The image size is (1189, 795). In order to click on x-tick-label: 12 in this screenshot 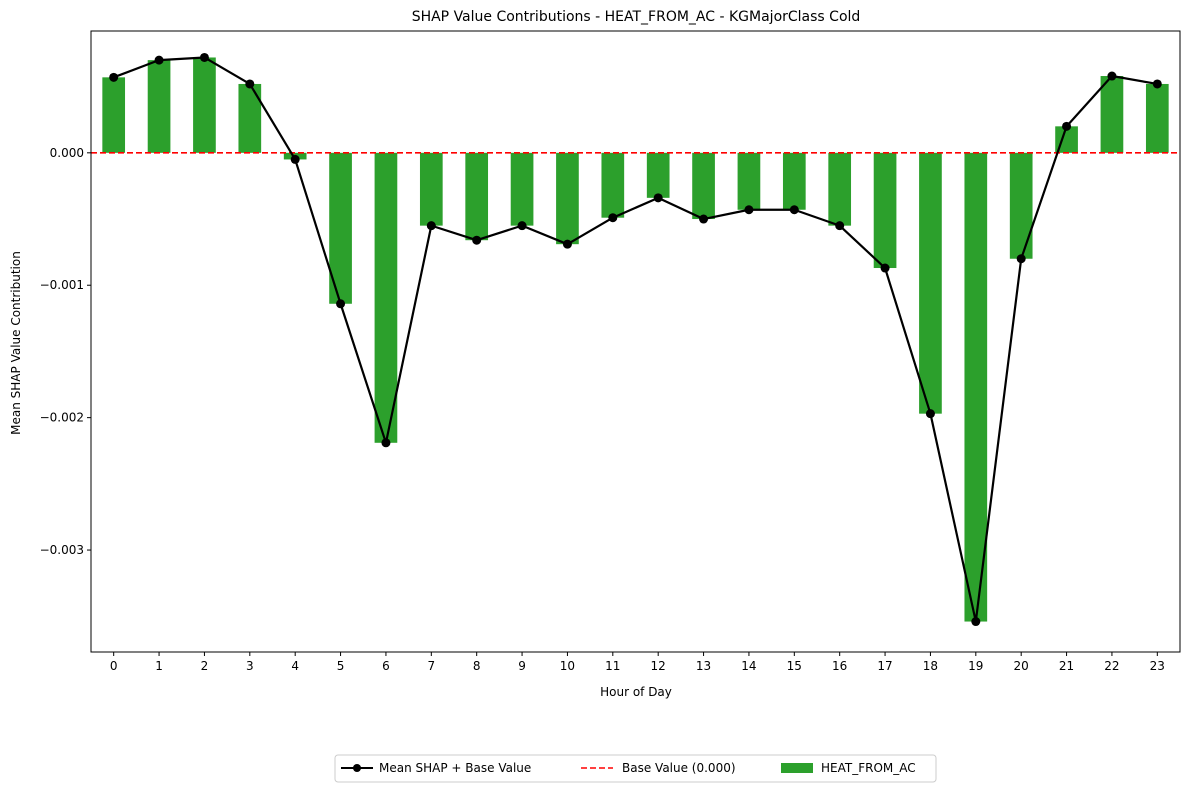, I will do `click(658, 666)`.